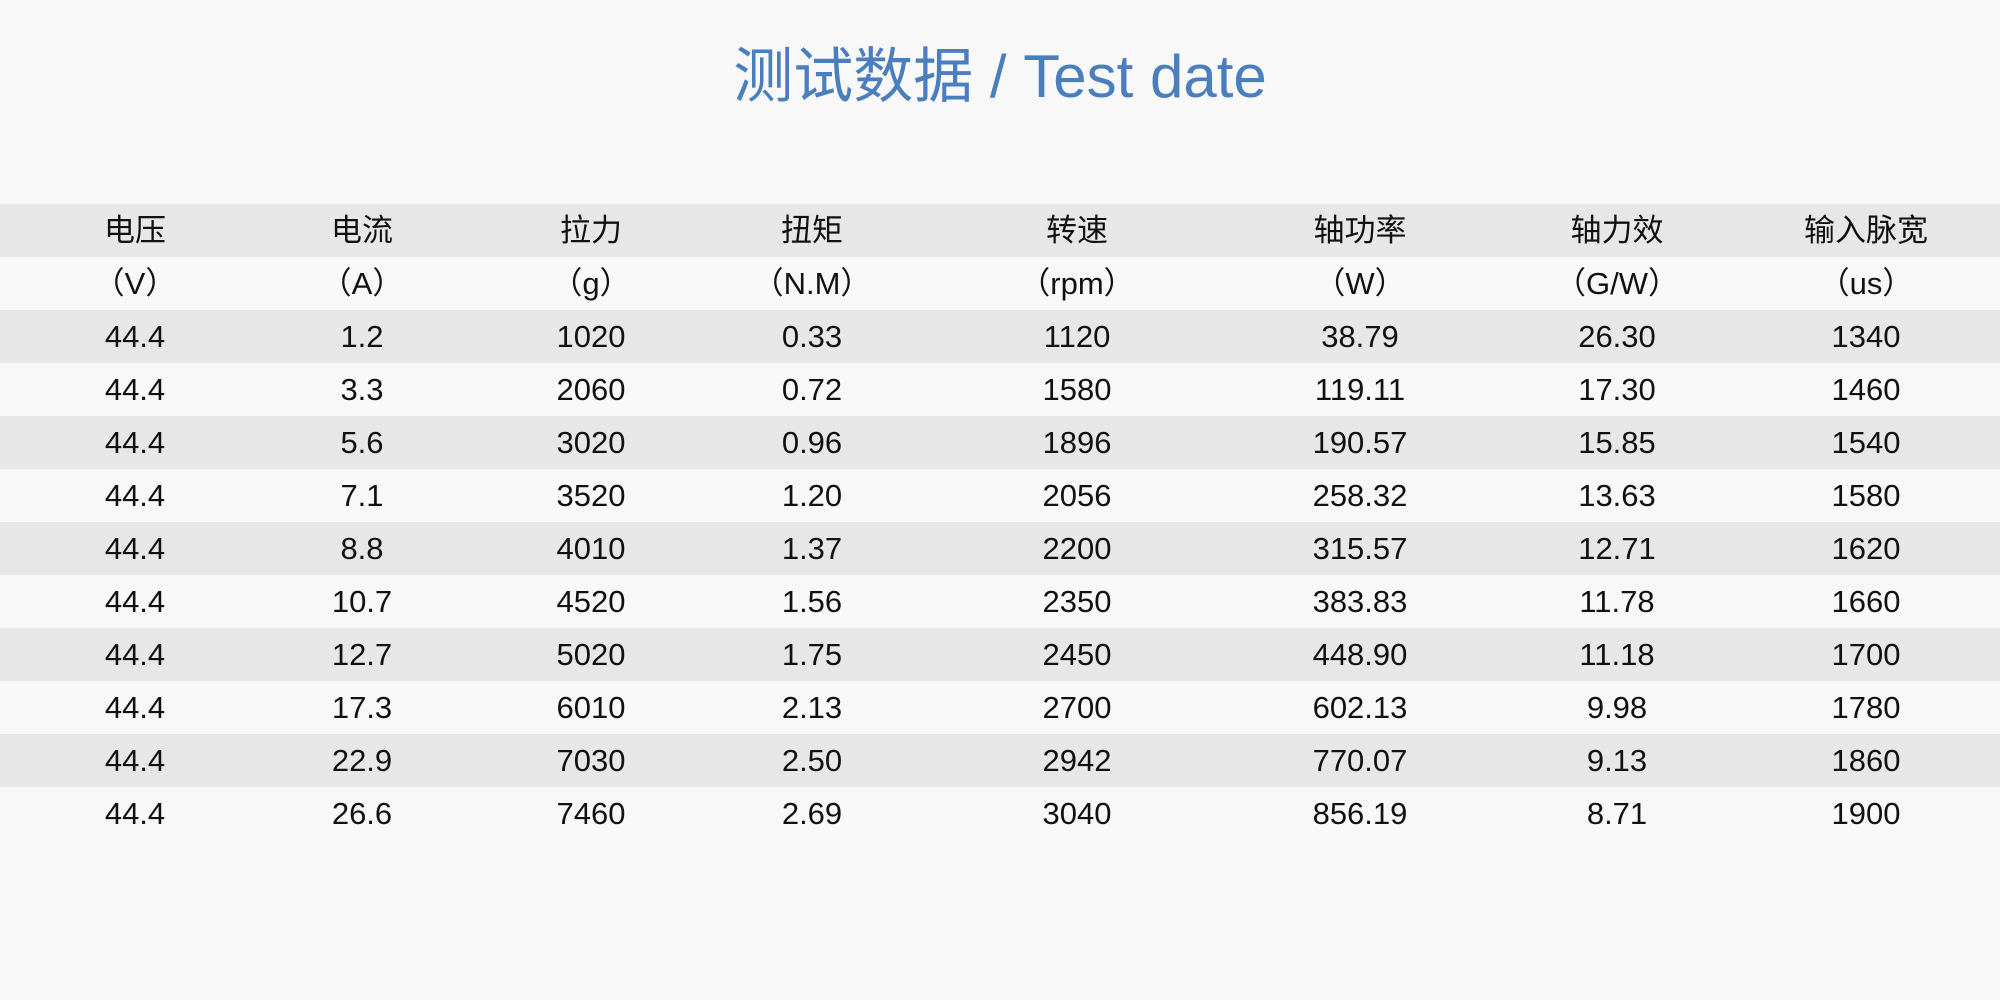  Describe the element at coordinates (591, 389) in the screenshot. I see `table-cell: 2060` at that location.